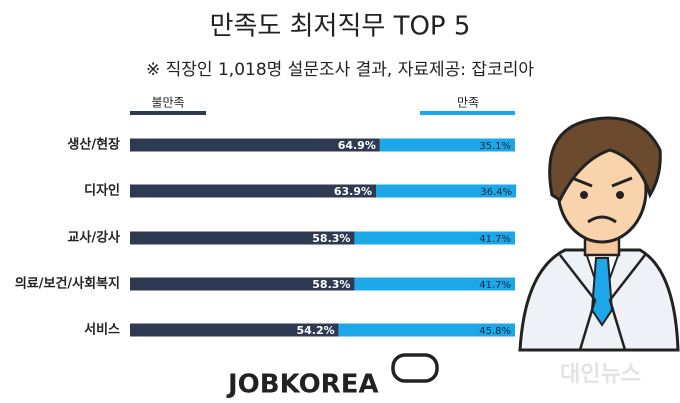 This screenshot has height=403, width=680. What do you see at coordinates (340, 70) in the screenshot?
I see `chart-subtitle: ※ 직장인 1,018명 설문조사 결과, 자료제공: 잡코리아` at bounding box center [340, 70].